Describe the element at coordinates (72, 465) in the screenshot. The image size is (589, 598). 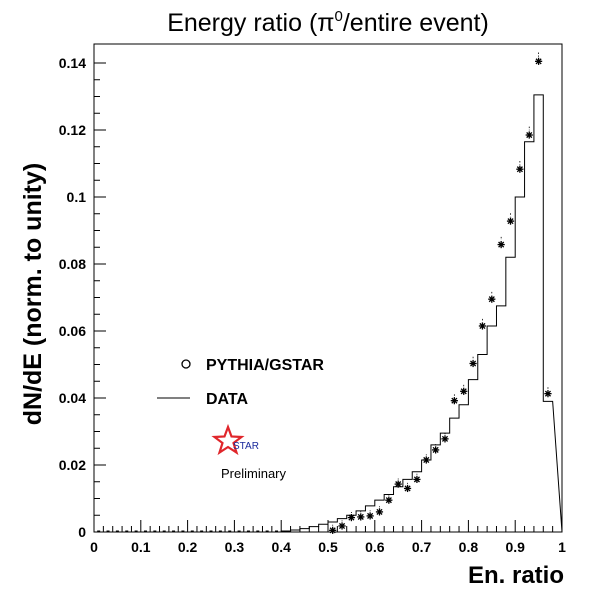
I see `y-tick-label: 0.02` at that location.